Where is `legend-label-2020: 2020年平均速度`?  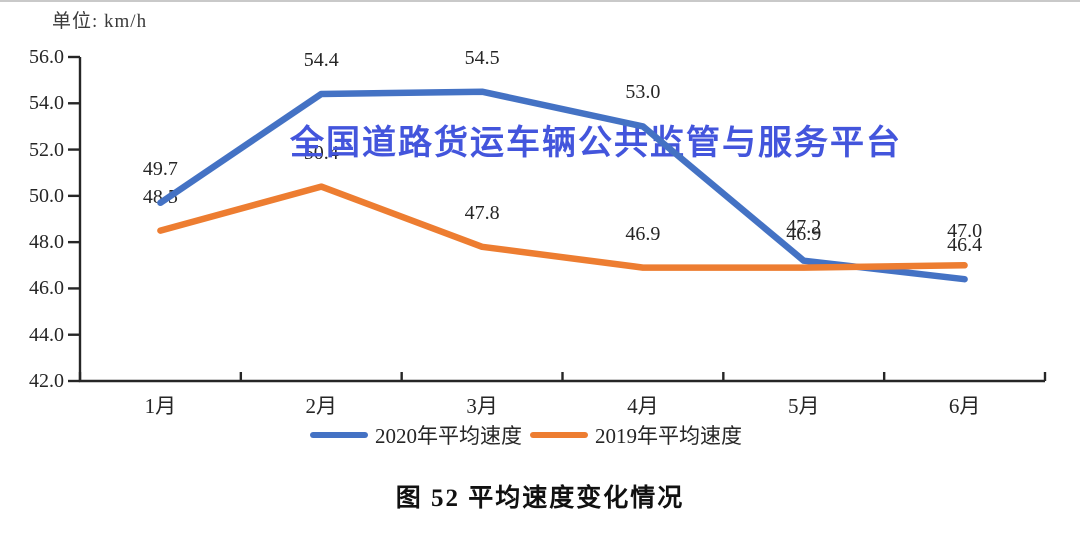
legend-label-2020: 2020年平均速度 is located at coordinates (448, 436).